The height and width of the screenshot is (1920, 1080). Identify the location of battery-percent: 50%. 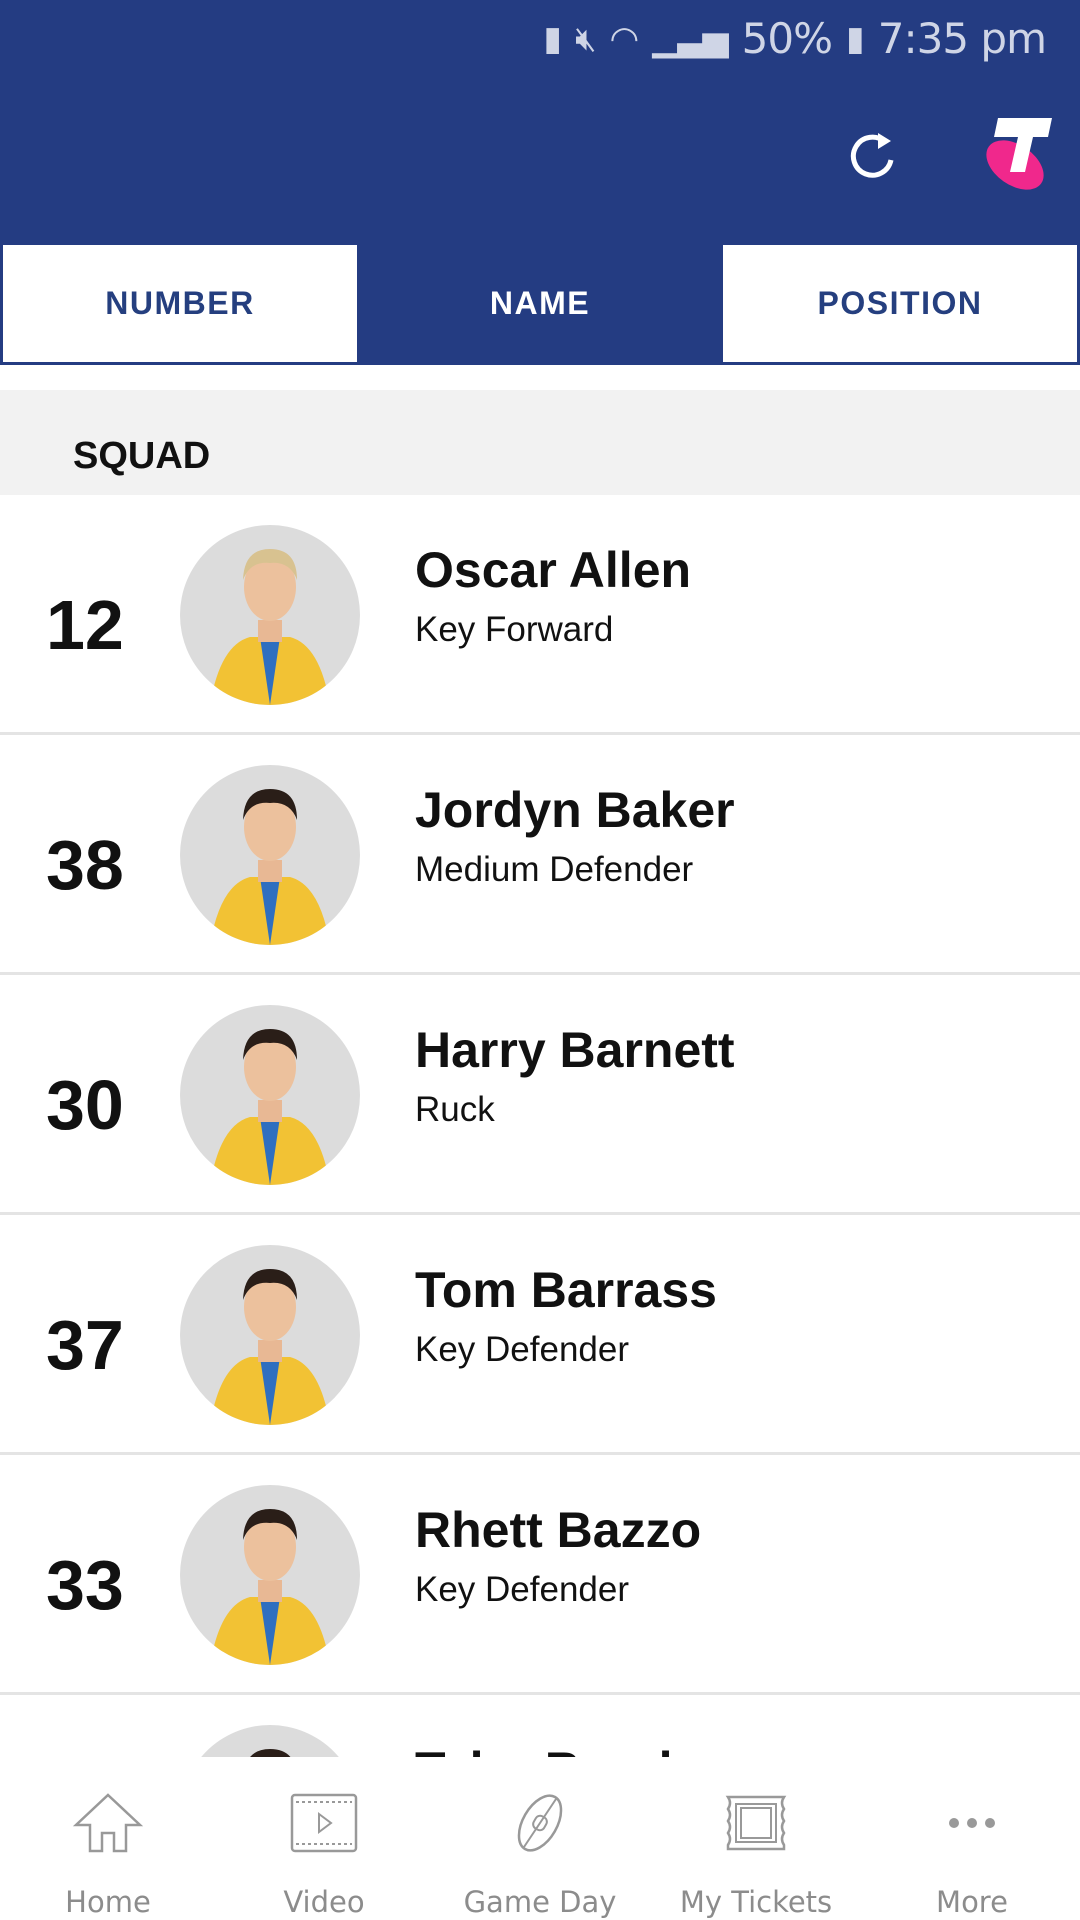
(787, 38).